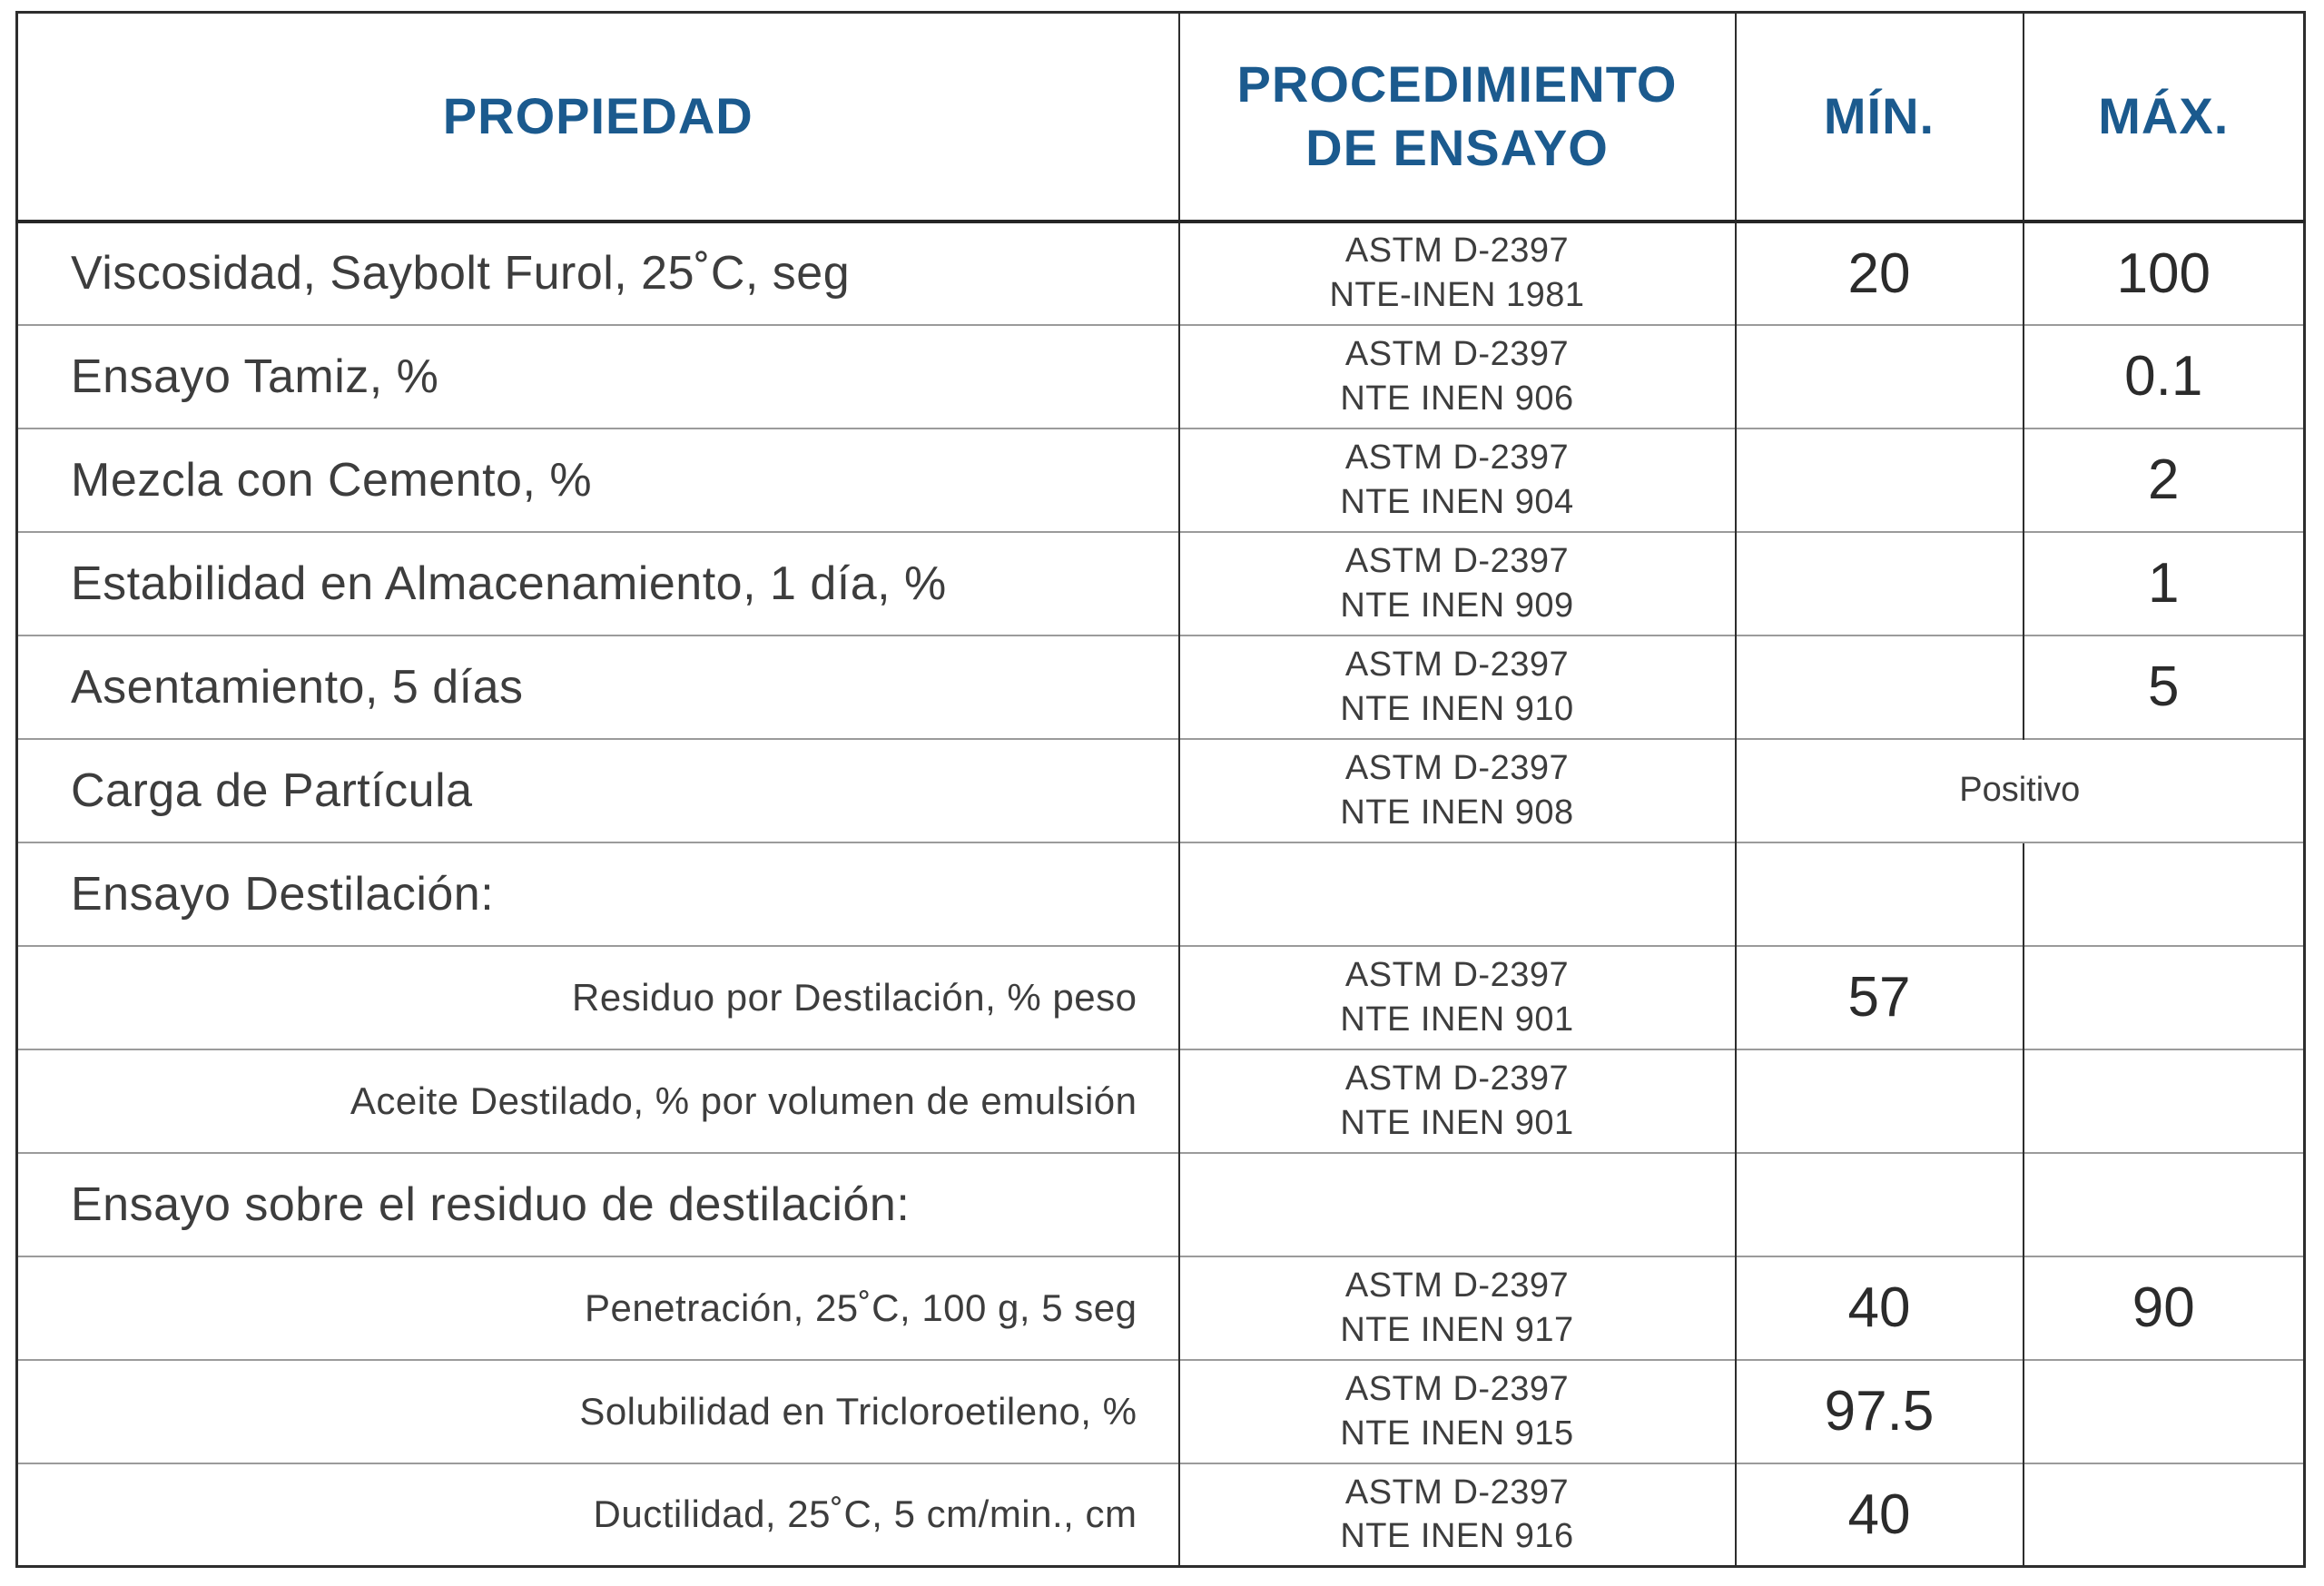 The height and width of the screenshot is (1586, 2324). I want to click on procedure-cell: ASTM D-2397 NTE-INEN 1981, so click(1456, 272).